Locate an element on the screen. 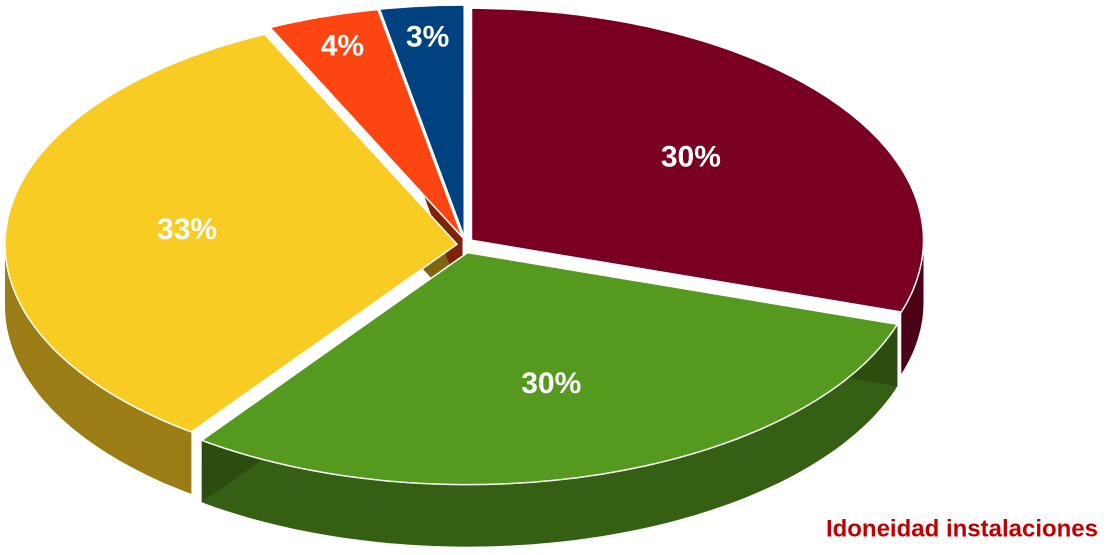  slice-label: 33% is located at coordinates (187, 229).